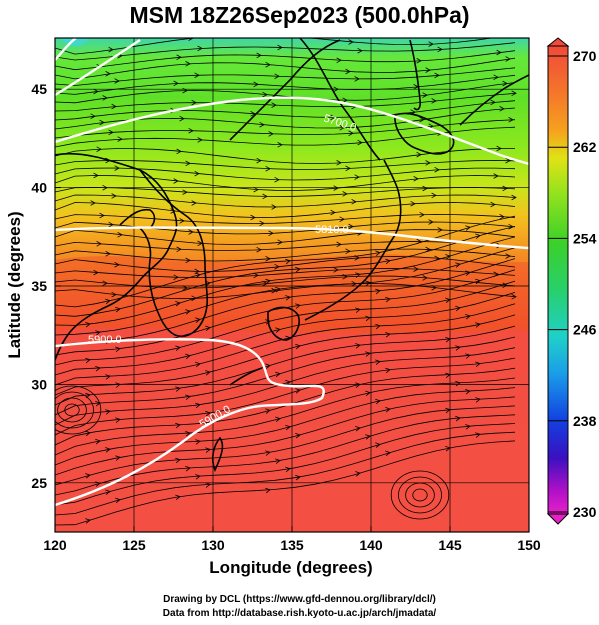 This screenshot has width=599, height=625. I want to click on x-tick-label: 135, so click(292, 545).